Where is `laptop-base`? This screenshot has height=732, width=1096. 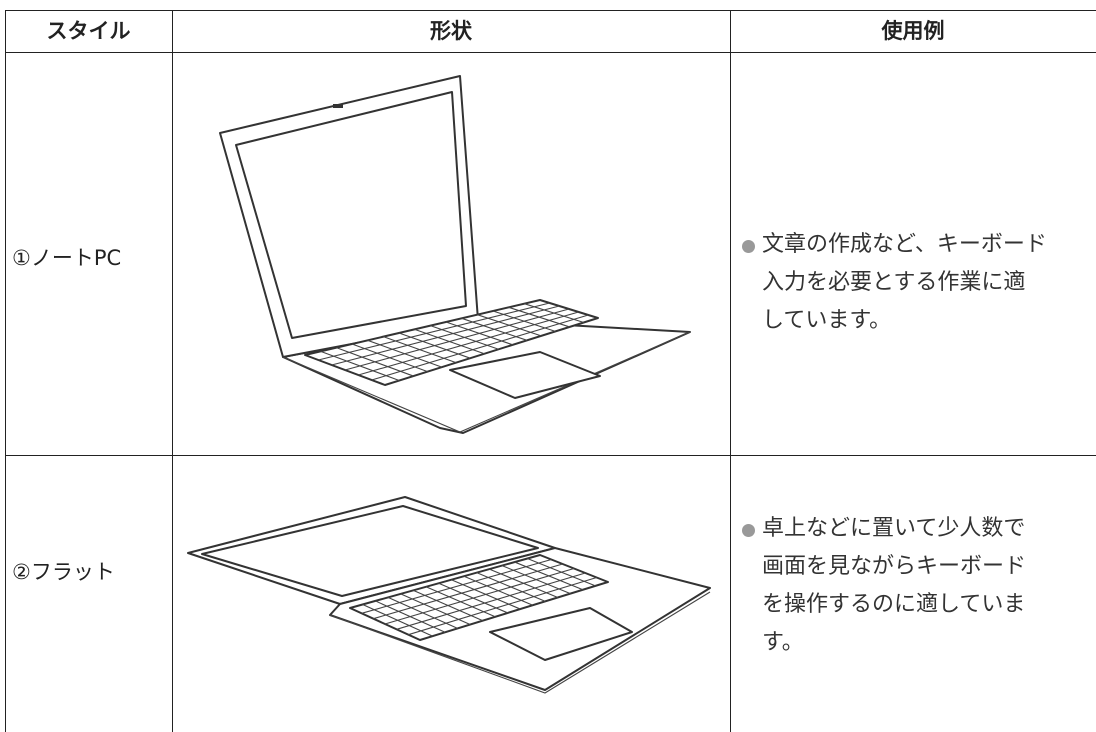 laptop-base is located at coordinates (520, 619).